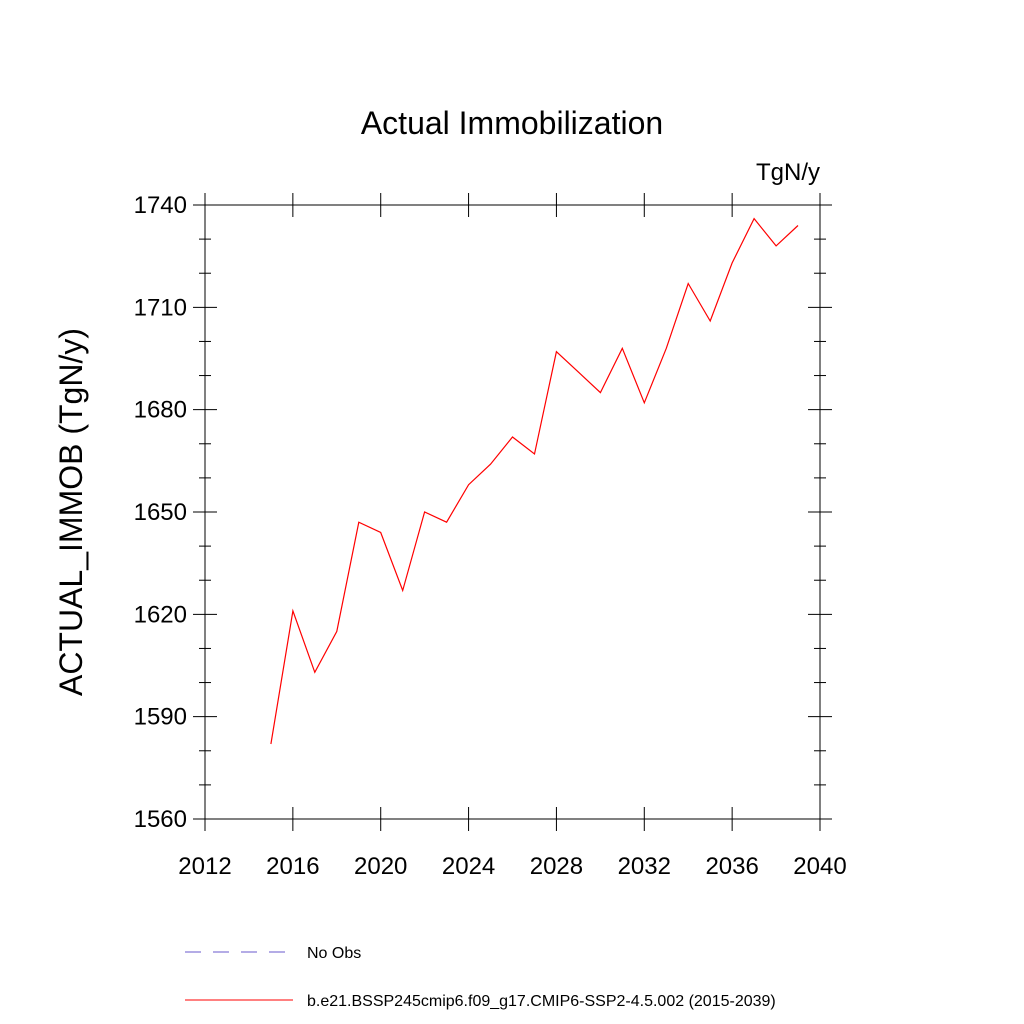 Image resolution: width=1024 pixels, height=1024 pixels. Describe the element at coordinates (160, 205) in the screenshot. I see `y-tick-label: 1740` at that location.